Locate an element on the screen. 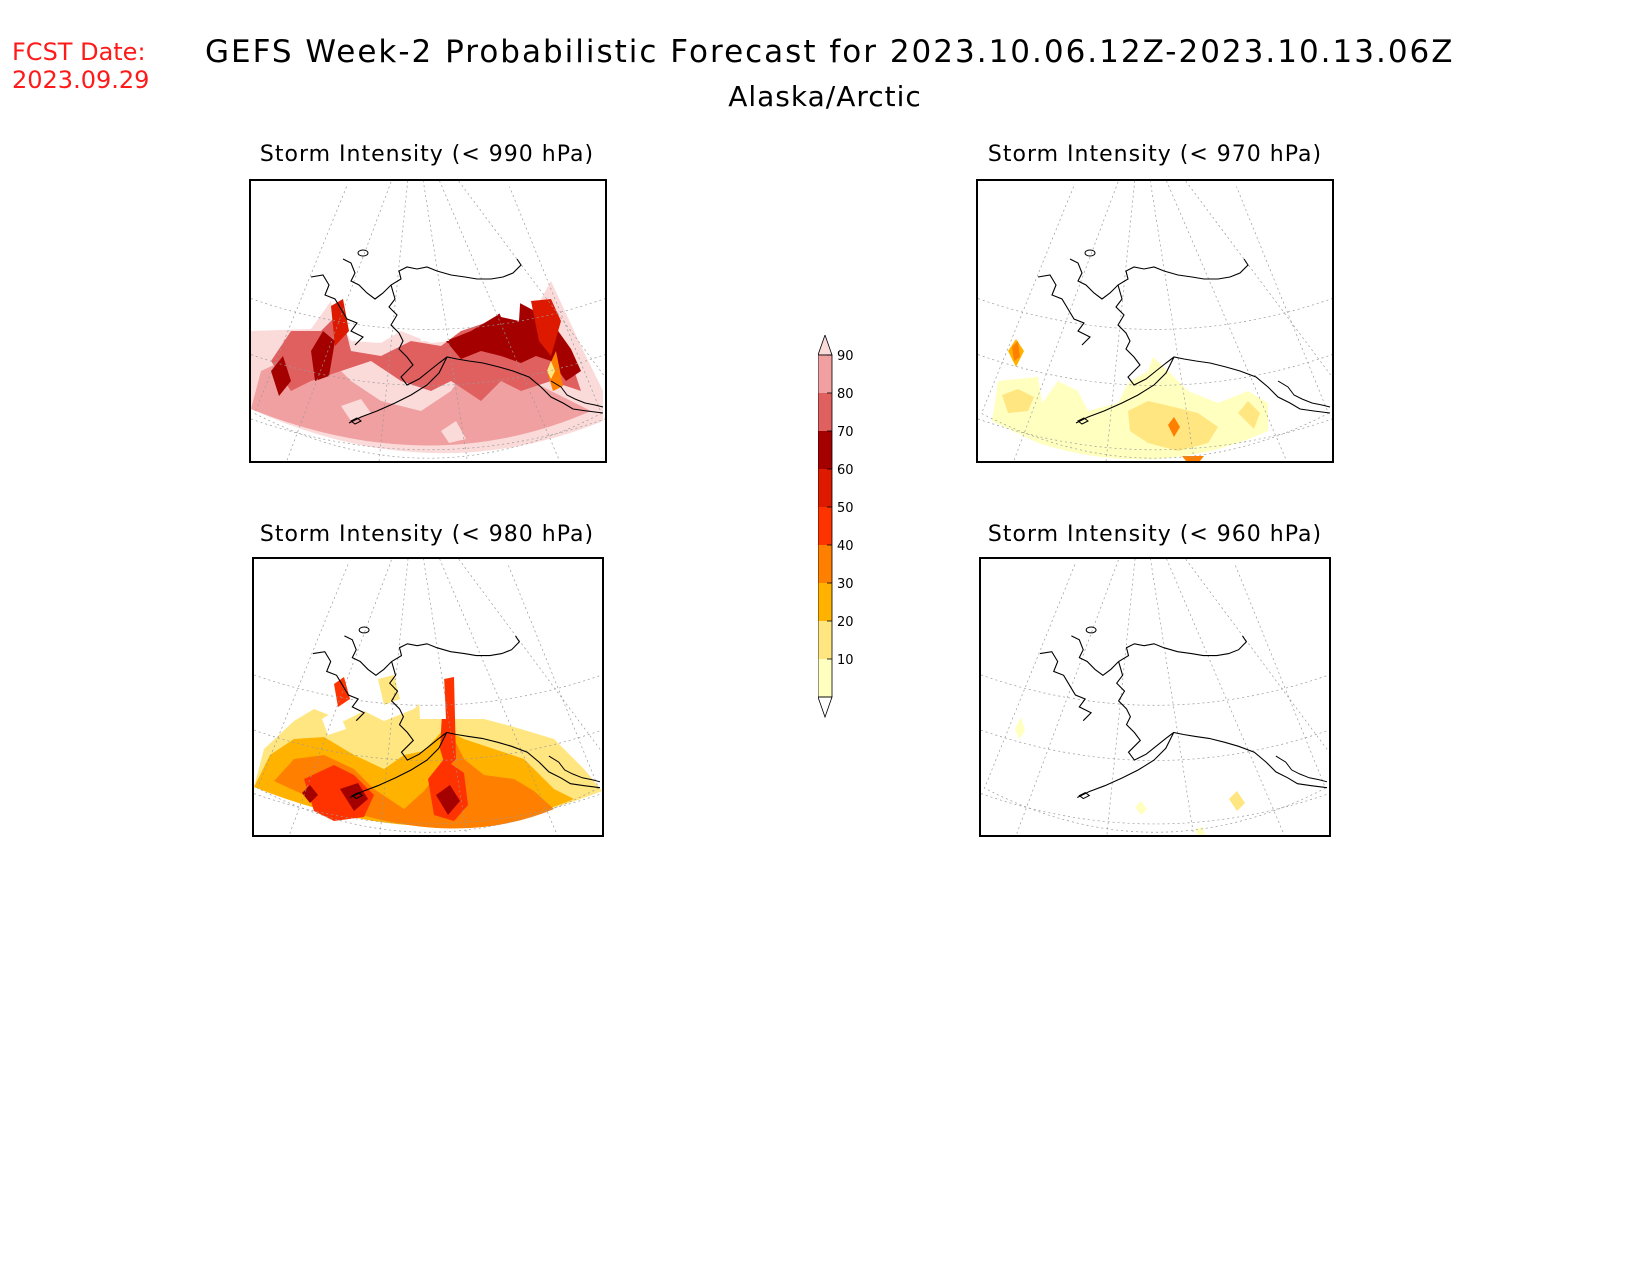 This screenshot has height=1275, width=1650. colorbar-tick-label: 10 is located at coordinates (845, 660).